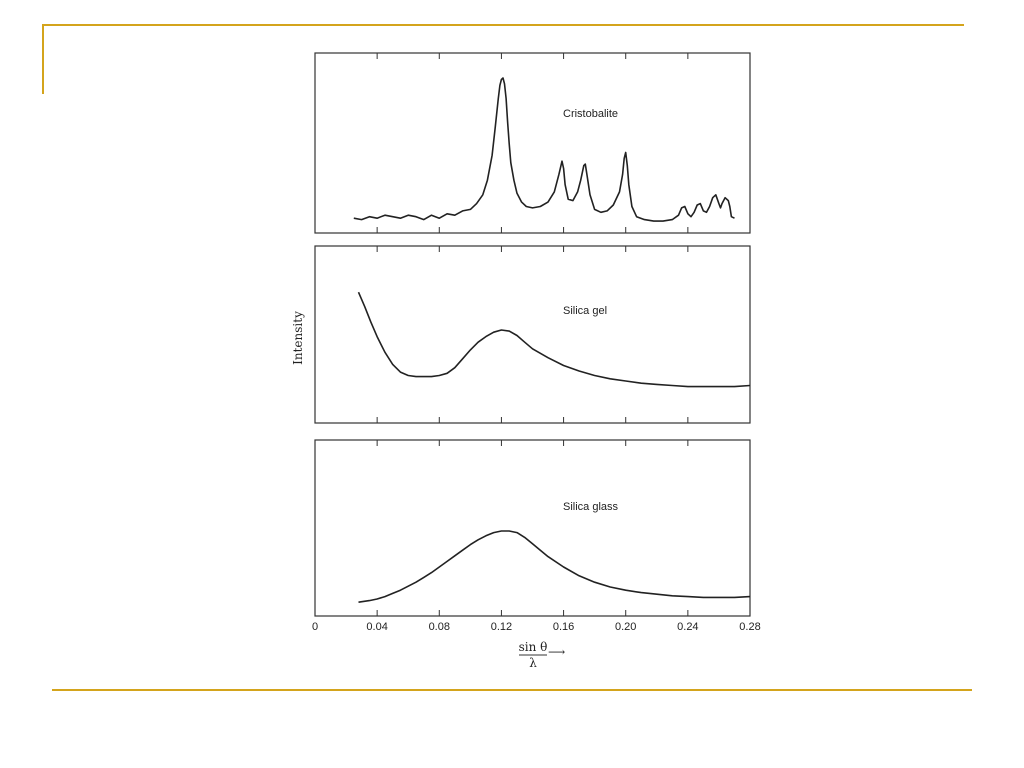 This screenshot has height=768, width=1024. What do you see at coordinates (625, 627) in the screenshot?
I see `x-tick-label: 0.20` at bounding box center [625, 627].